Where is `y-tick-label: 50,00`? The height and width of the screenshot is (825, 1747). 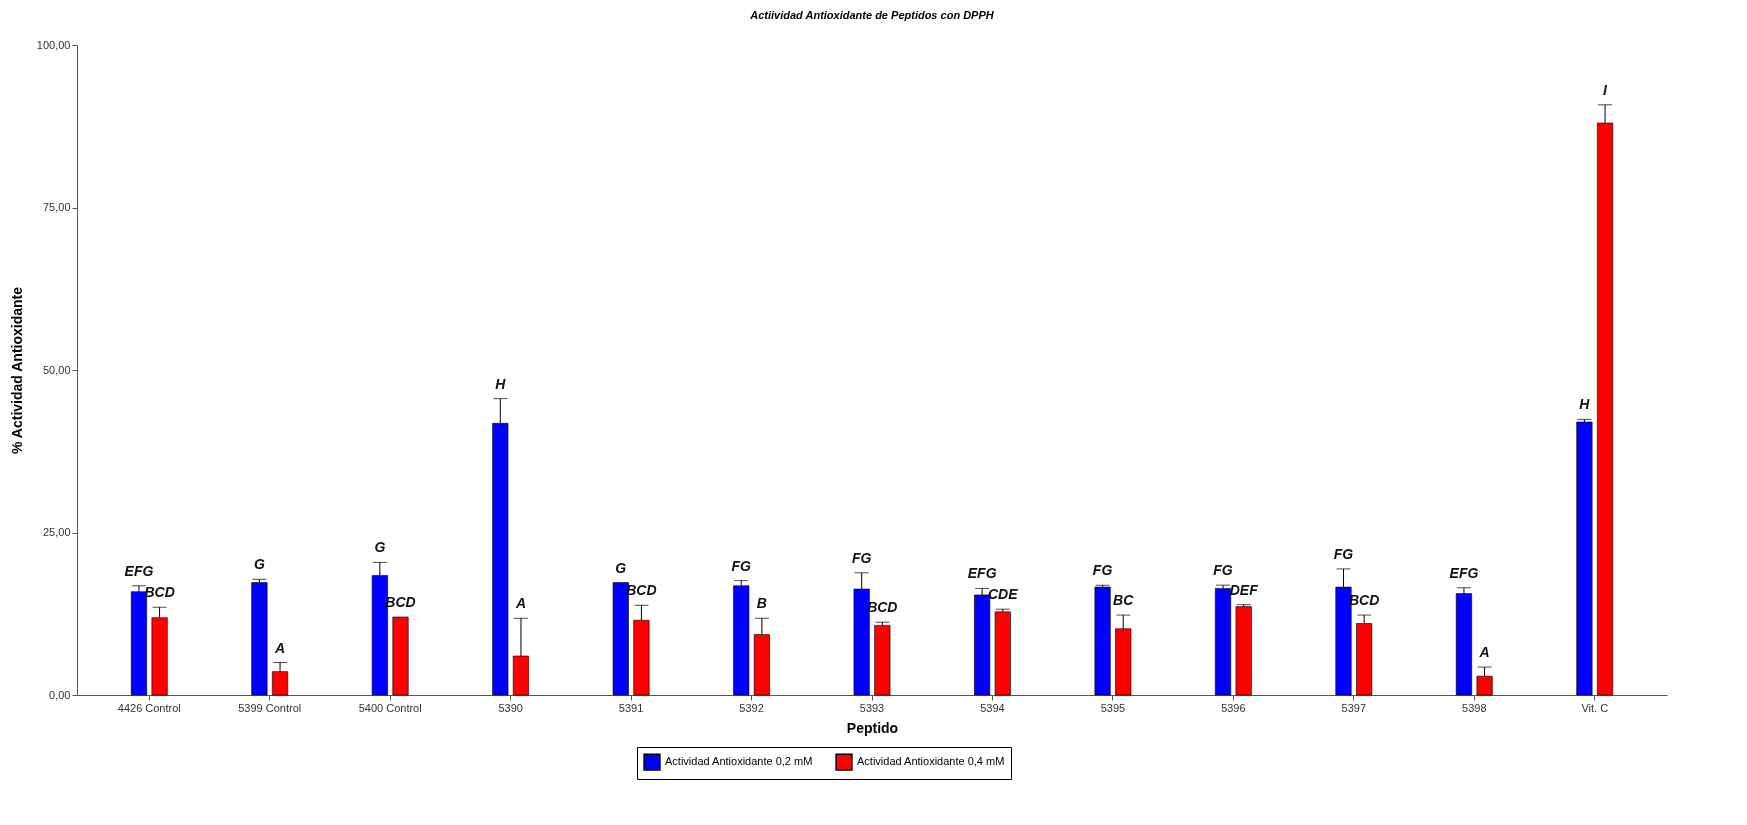
y-tick-label: 50,00 is located at coordinates (56, 369).